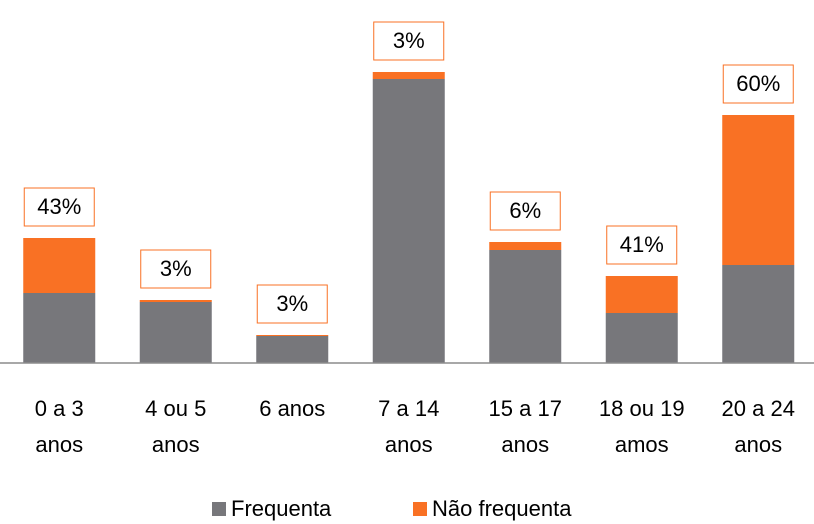 The width and height of the screenshot is (814, 524). What do you see at coordinates (408, 426) in the screenshot?
I see `x-tick-label: 7 a 14 anos` at bounding box center [408, 426].